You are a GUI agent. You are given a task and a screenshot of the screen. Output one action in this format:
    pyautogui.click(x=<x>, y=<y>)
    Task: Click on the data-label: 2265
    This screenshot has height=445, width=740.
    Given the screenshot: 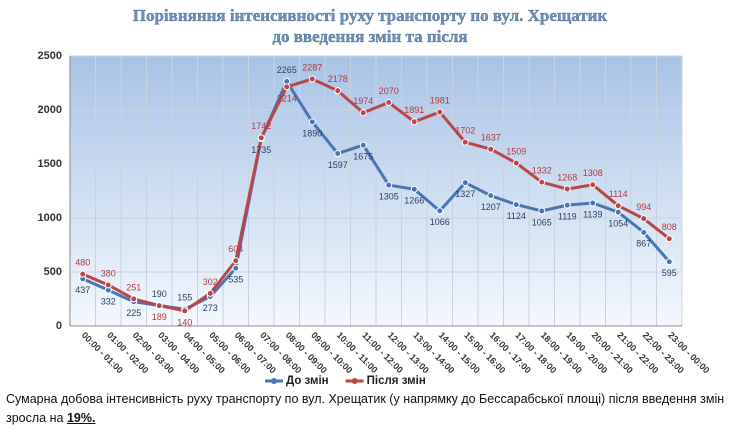 What is the action you would take?
    pyautogui.click(x=287, y=70)
    